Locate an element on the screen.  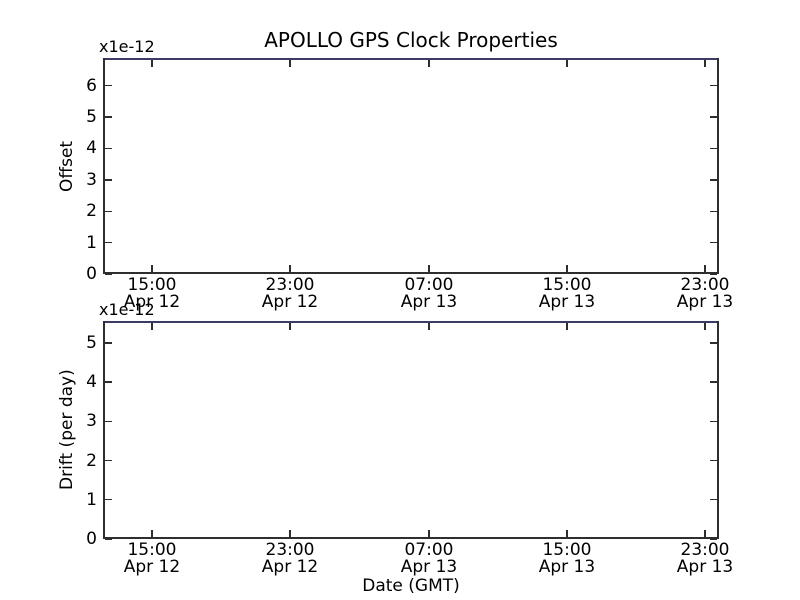
y-scale-offset-label-bottom: x1e-12 is located at coordinates (127, 309).